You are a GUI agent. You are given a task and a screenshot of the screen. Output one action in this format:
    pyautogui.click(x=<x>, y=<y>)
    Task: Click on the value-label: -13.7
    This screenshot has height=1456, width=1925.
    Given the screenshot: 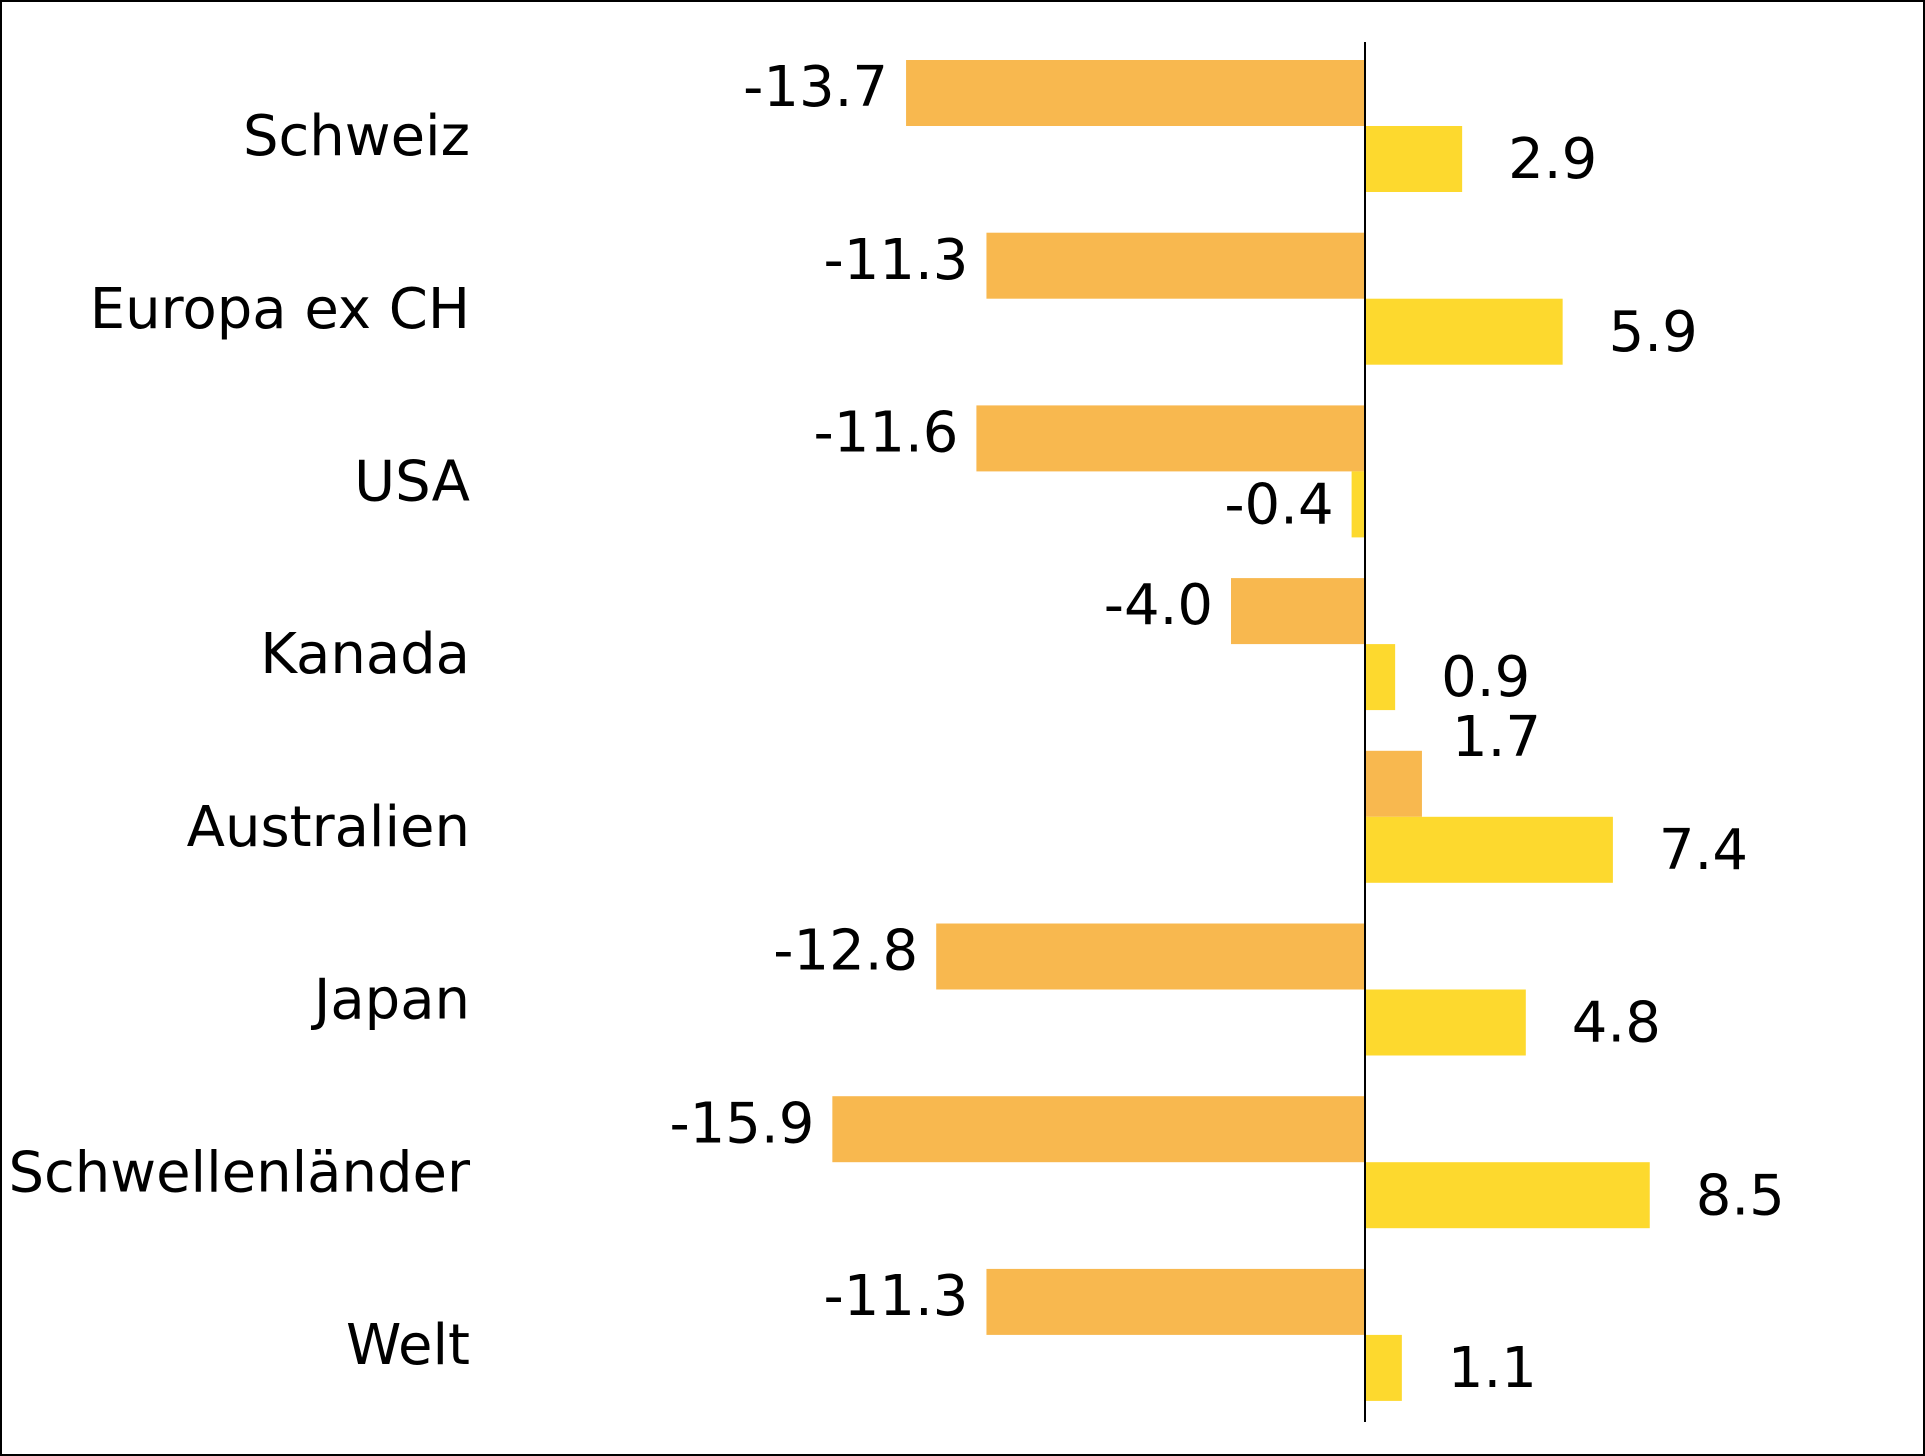 What is the action you would take?
    pyautogui.click(x=815, y=87)
    